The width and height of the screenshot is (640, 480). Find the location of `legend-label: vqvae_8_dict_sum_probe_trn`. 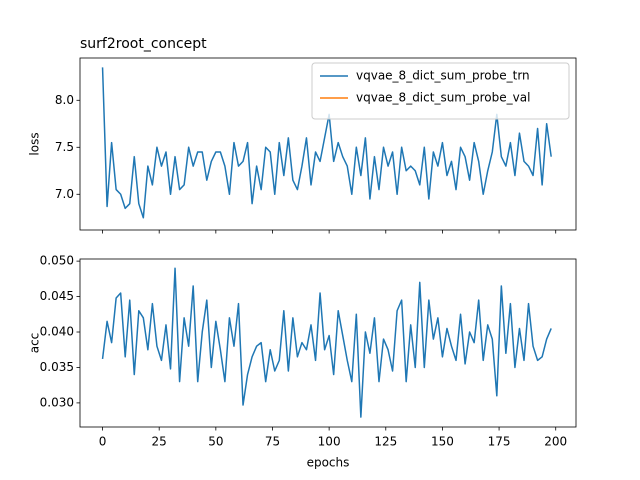

legend-label: vqvae_8_dict_sum_probe_trn is located at coordinates (443, 76).